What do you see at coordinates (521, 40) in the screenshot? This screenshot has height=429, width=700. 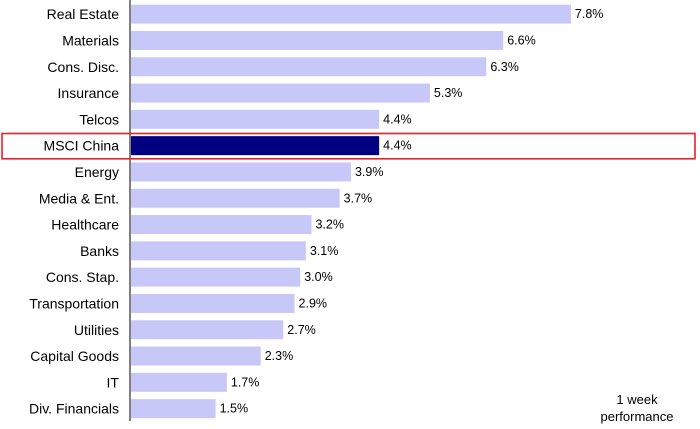 I see `value-label: 6.6%` at bounding box center [521, 40].